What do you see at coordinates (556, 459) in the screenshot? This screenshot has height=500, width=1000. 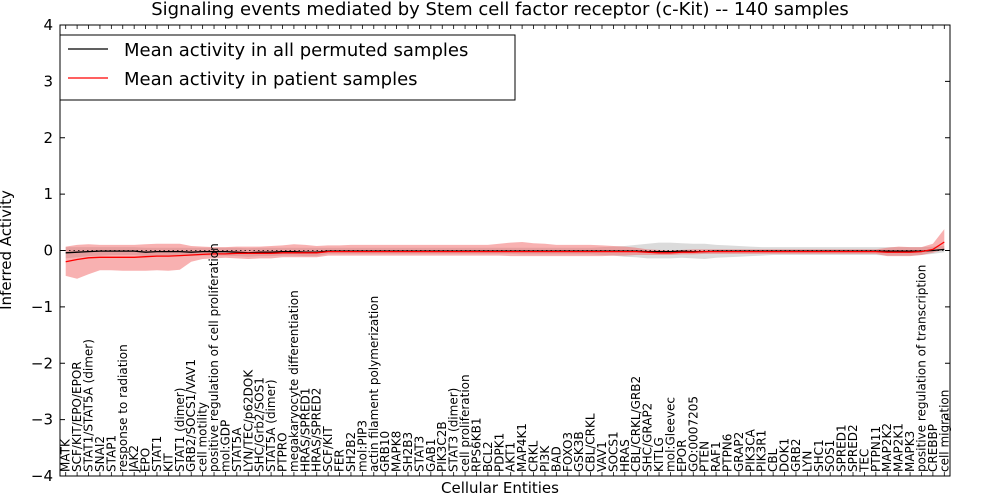 I see `x-tick-label: BAD` at bounding box center [556, 459].